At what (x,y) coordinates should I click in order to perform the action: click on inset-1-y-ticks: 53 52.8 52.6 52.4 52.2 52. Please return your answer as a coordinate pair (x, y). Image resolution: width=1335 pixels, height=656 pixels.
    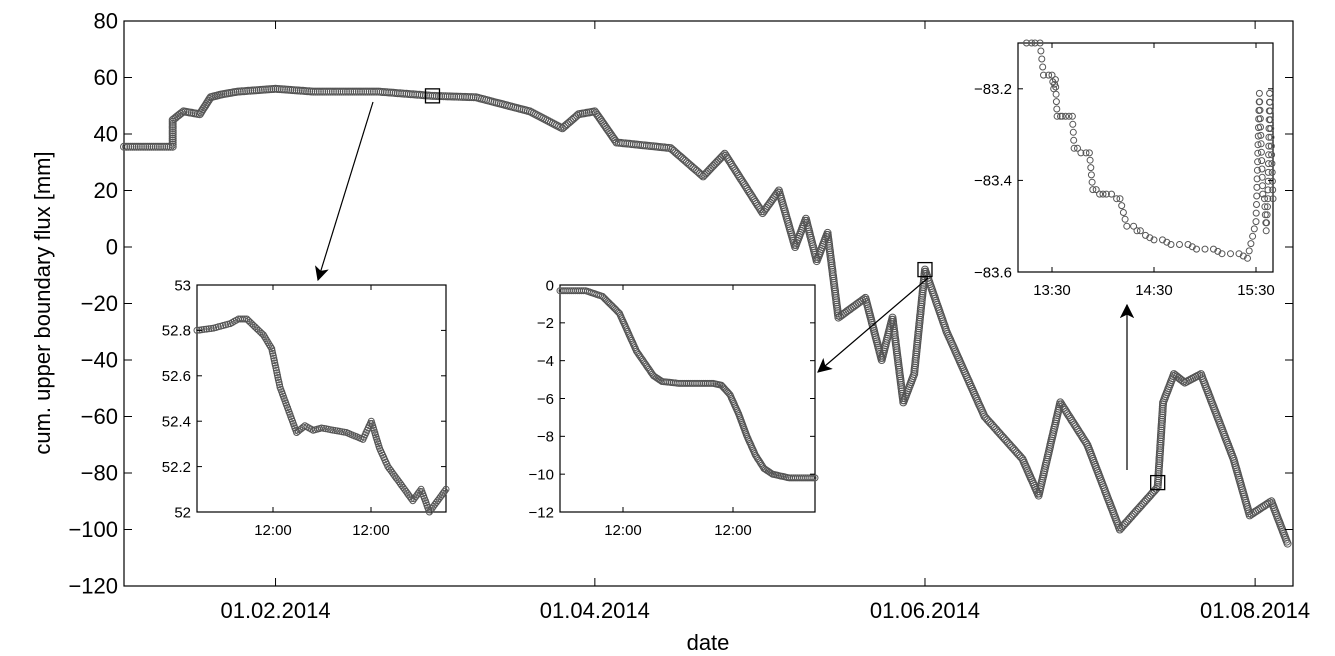
    Looking at the image, I should click on (304, 399).